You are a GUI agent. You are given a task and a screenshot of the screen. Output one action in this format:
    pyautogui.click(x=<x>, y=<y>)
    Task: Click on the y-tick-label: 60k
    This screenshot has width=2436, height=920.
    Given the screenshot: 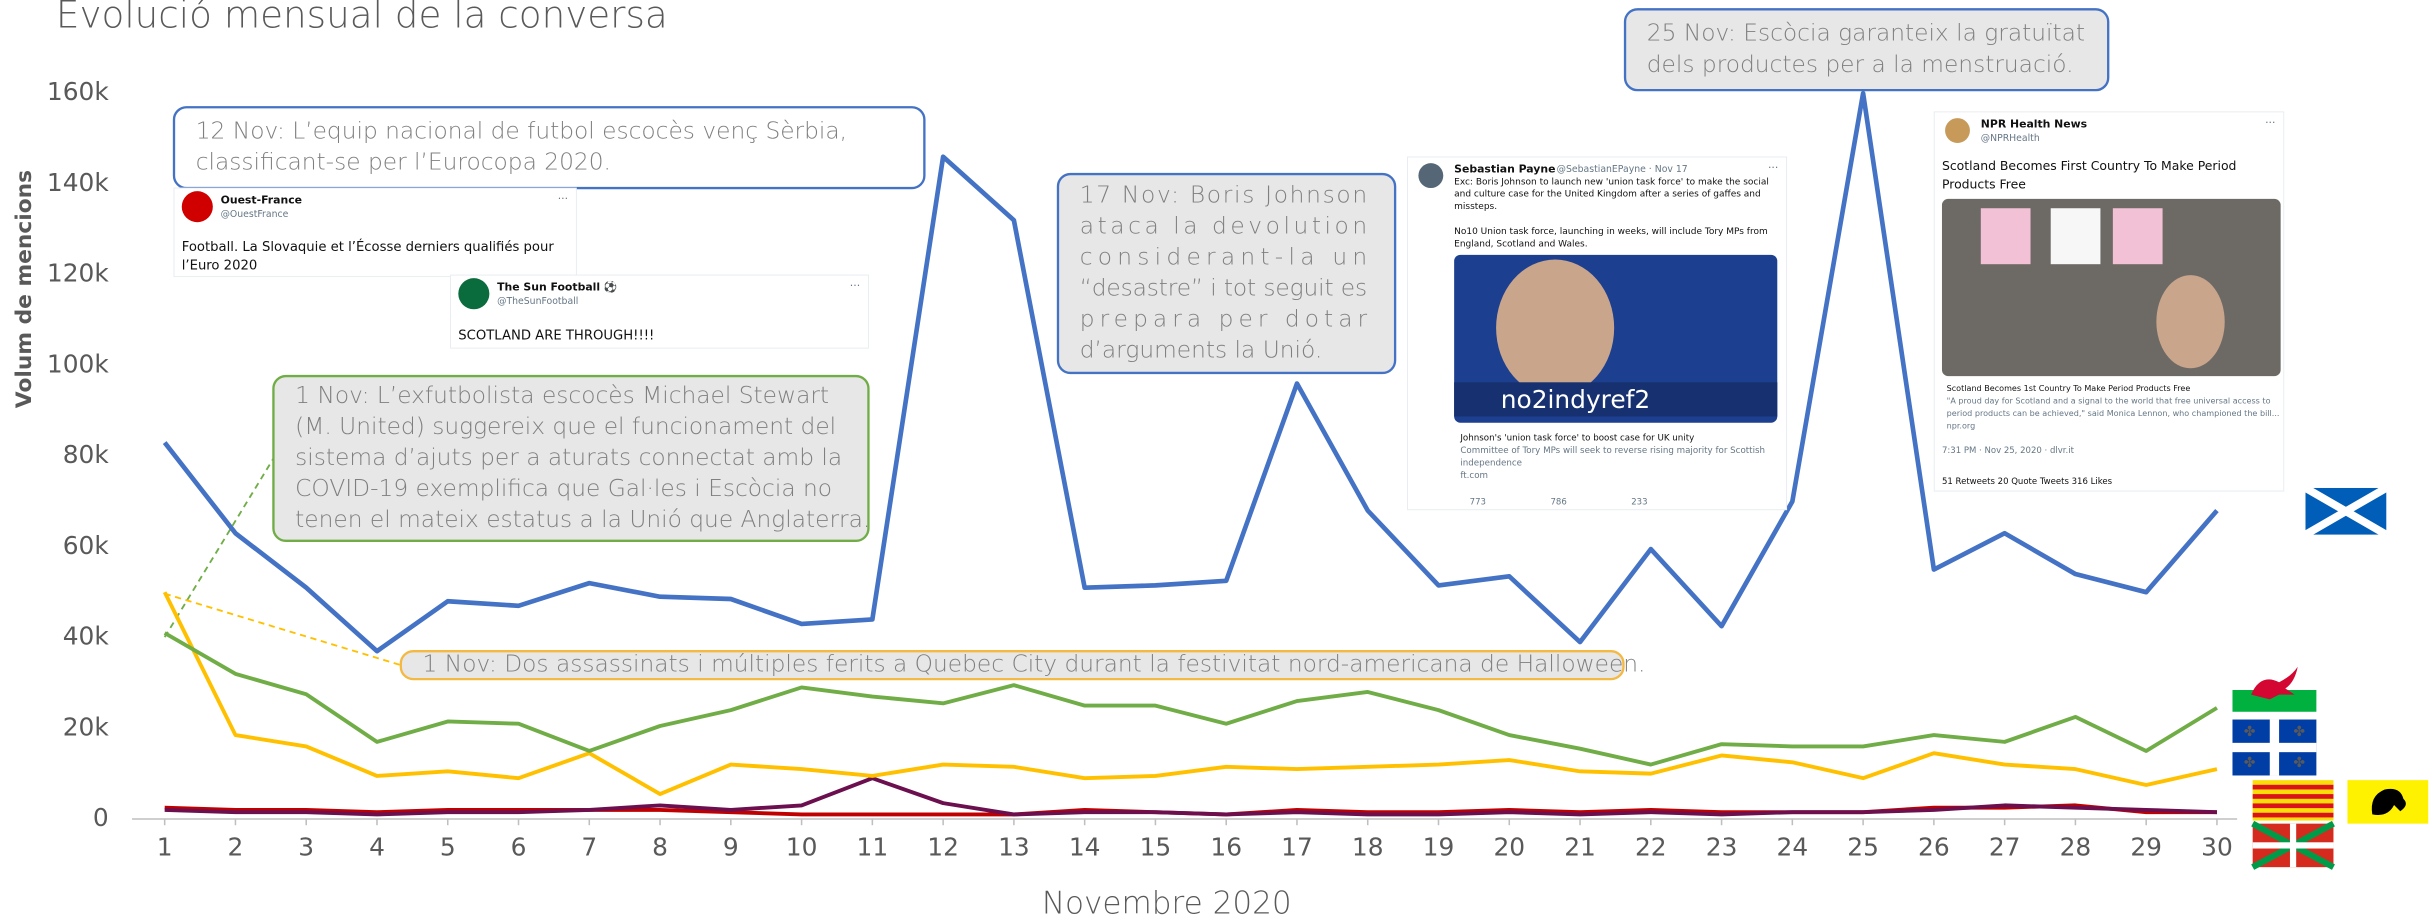 What is the action you would take?
    pyautogui.click(x=86, y=545)
    